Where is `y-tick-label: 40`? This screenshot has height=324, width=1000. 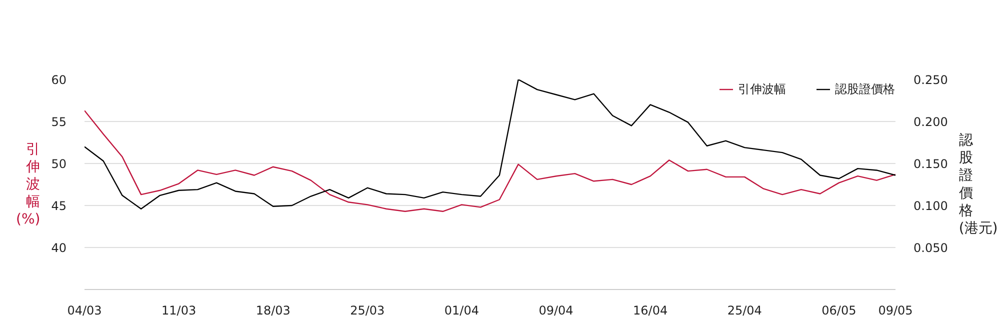
y-tick-label: 40 is located at coordinates (59, 248).